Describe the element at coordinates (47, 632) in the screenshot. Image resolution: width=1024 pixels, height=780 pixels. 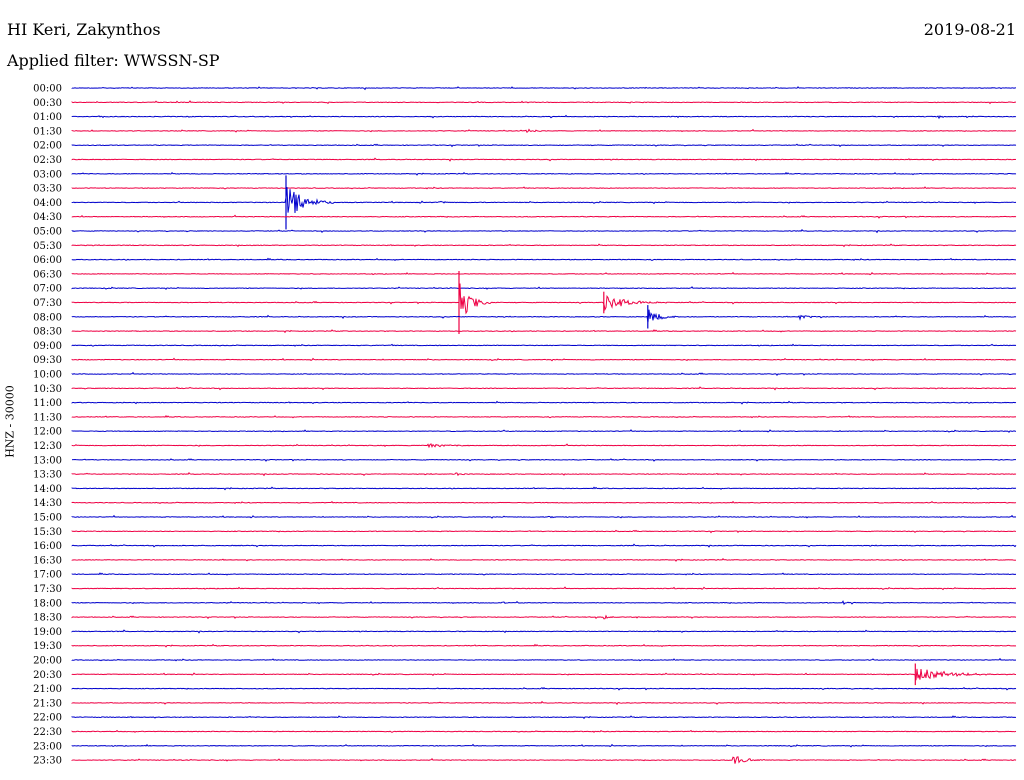
I see `row-tick-label: 19:00` at that location.